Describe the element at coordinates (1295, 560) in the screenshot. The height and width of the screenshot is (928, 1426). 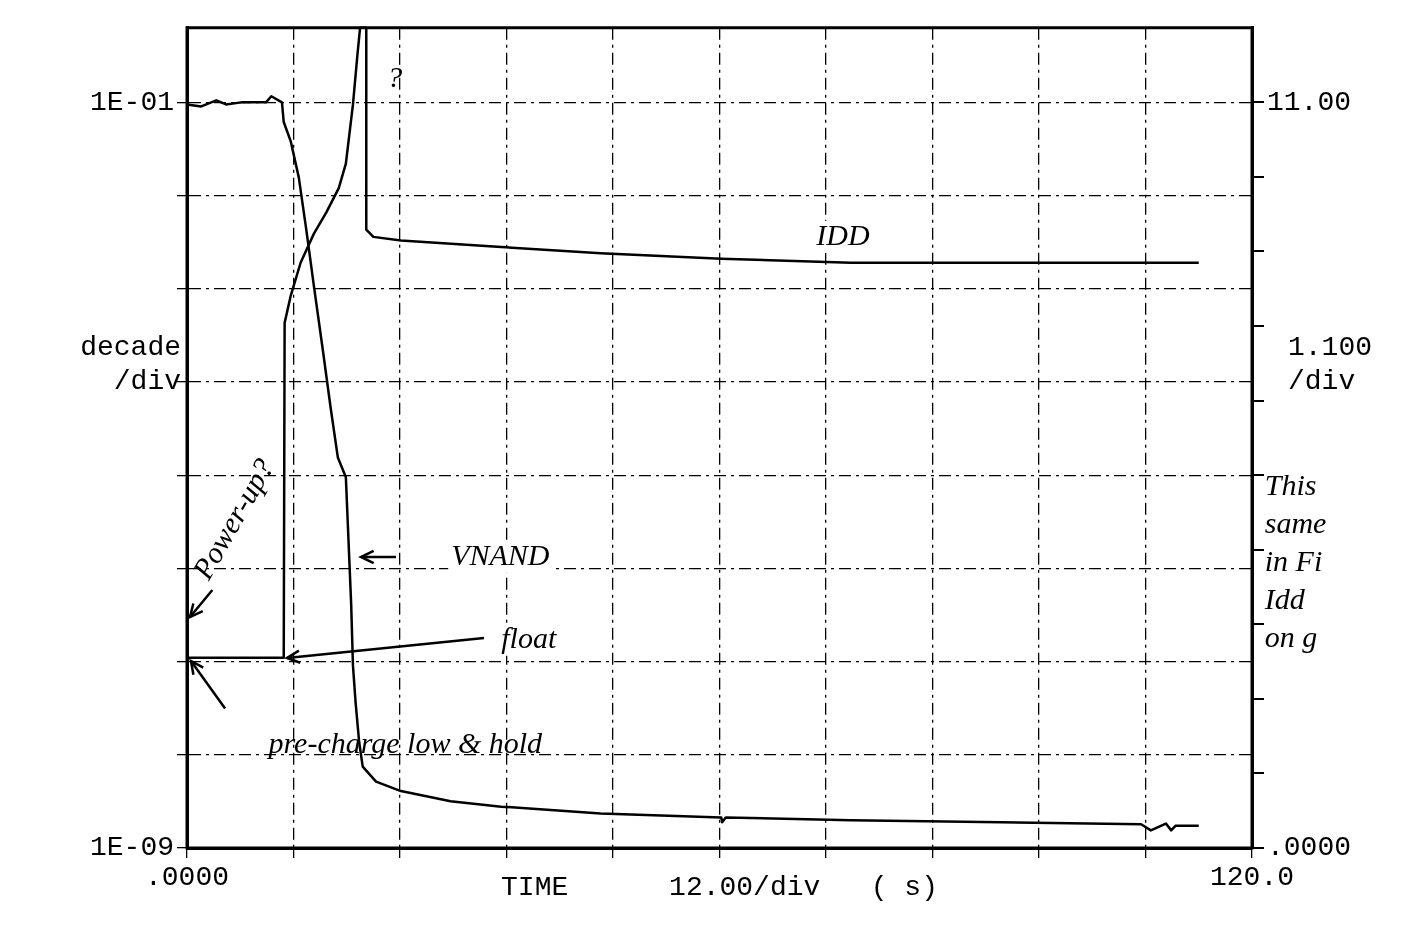
I see `text: This same in Fi Idd on g` at that location.